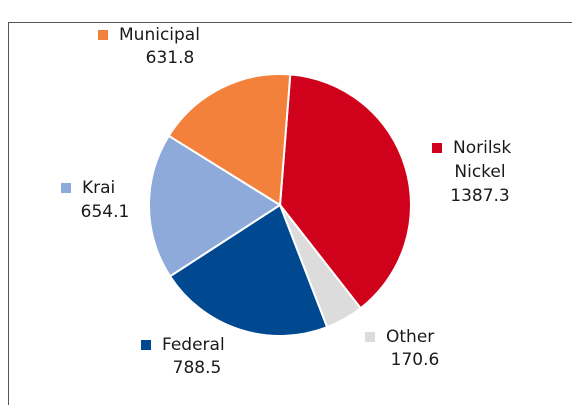  Describe the element at coordinates (159, 35) in the screenshot. I see `slice-label: Municipal` at that location.